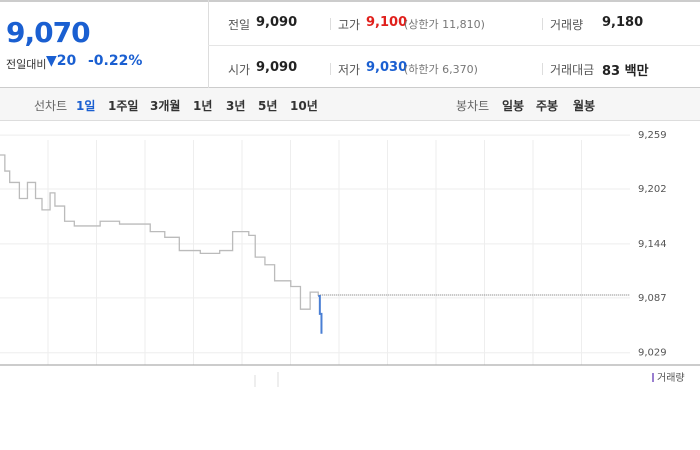 This screenshot has width=700, height=450. Describe the element at coordinates (61, 61) in the screenshot. I see `change: ▼20` at that location.